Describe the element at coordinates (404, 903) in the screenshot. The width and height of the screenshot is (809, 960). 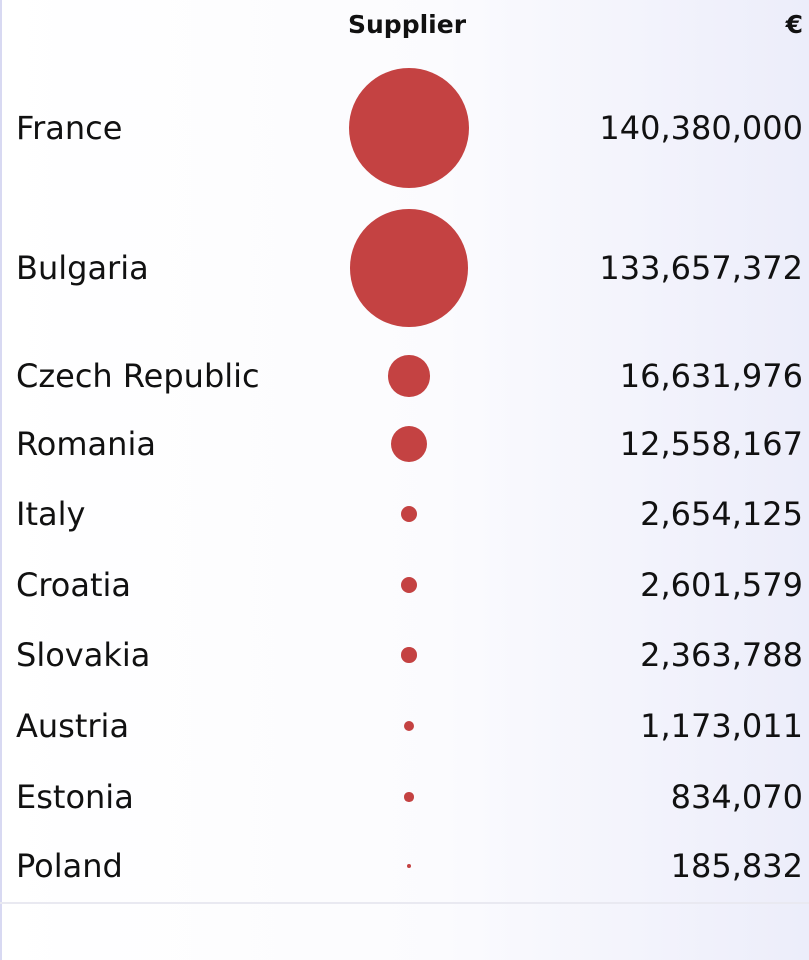
I see `table-bottom-divider` at that location.